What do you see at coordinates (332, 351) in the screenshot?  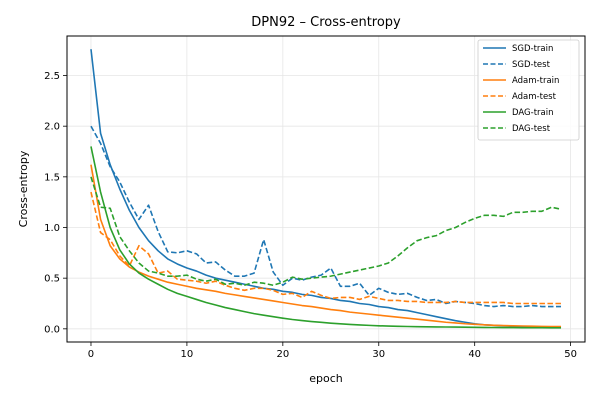 I see `x-ticks: 0 10 20 30 40 50` at bounding box center [332, 351].